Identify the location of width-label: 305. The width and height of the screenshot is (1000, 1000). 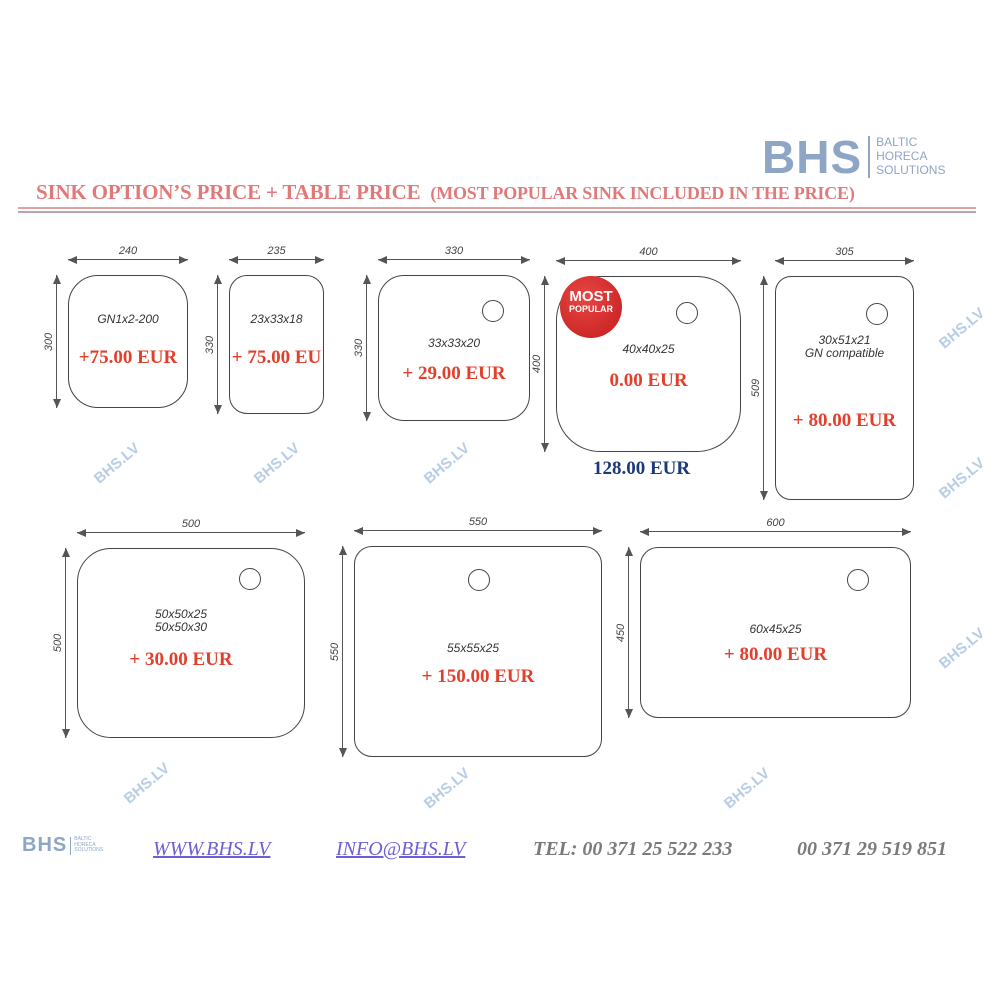
(844, 252).